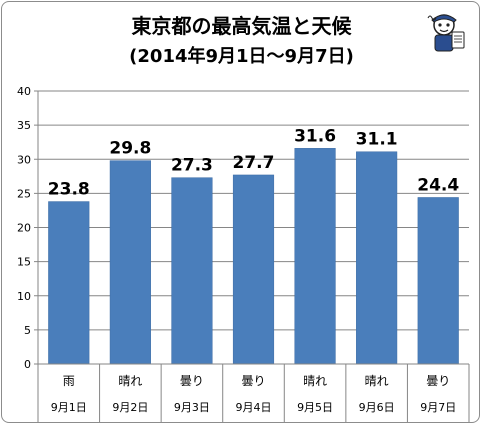 This screenshot has height=426, width=483. What do you see at coordinates (130, 149) in the screenshot?
I see `data-label-2: 29.8` at bounding box center [130, 149].